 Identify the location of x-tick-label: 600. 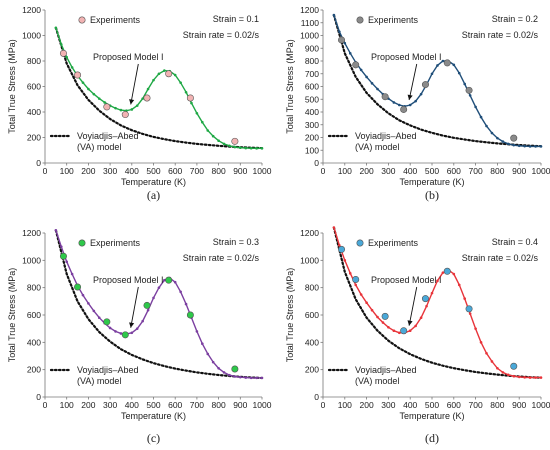
(175, 405).